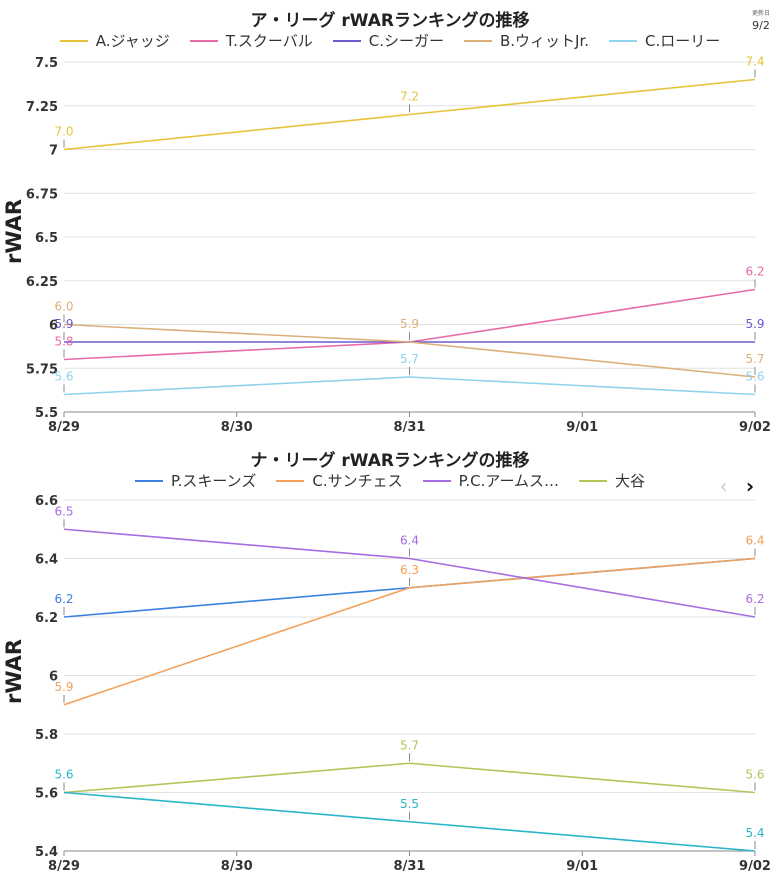 The image size is (780, 878). Describe the element at coordinates (46, 794) in the screenshot. I see `y-tick-label: 5.6` at that location.